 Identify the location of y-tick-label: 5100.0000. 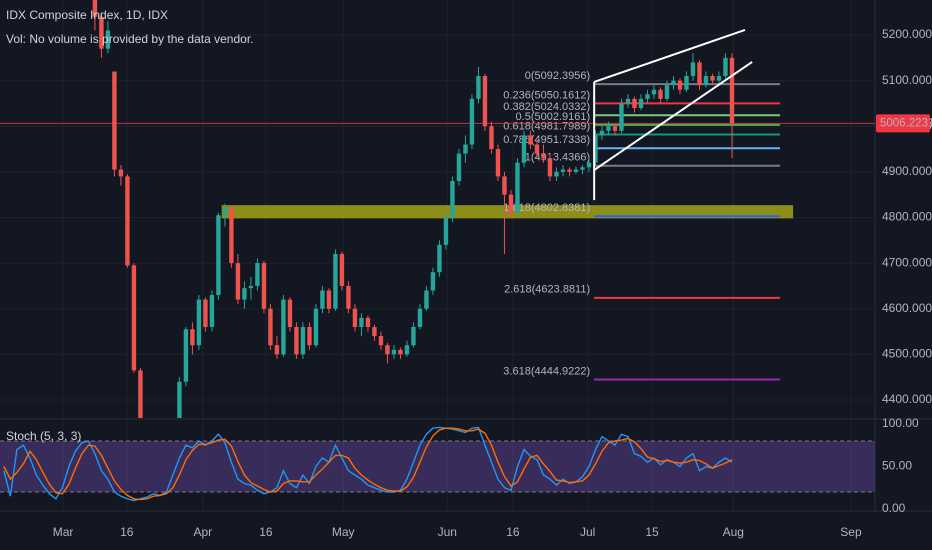
(907, 80).